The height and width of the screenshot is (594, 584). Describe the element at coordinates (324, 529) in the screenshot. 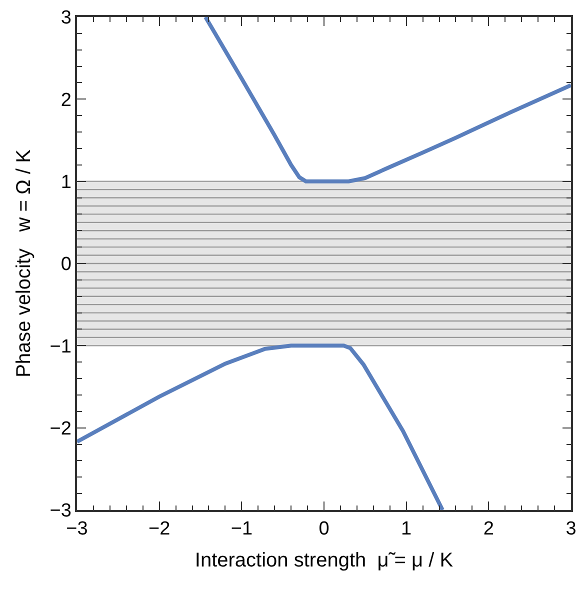

I see `x-tick-label: 0` at that location.